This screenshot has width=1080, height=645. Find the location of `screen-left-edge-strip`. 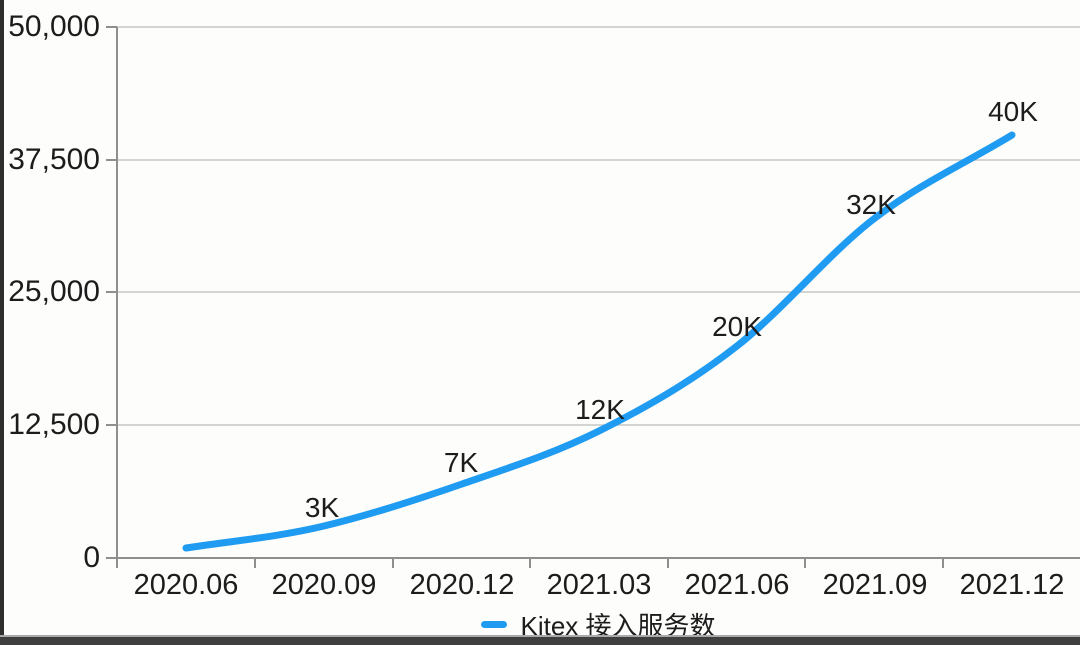

screen-left-edge-strip is located at coordinates (2, 322).